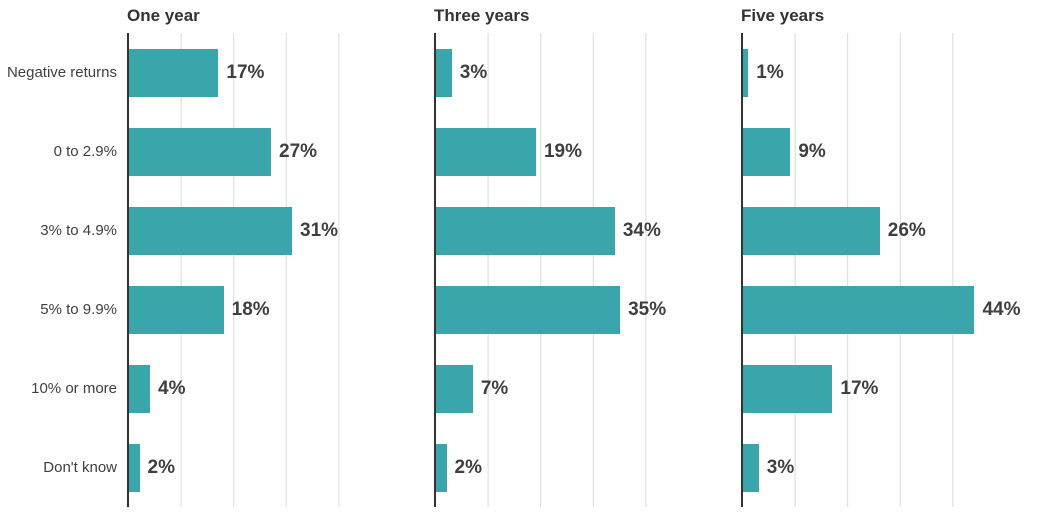  I want to click on bar-row: 31%, so click(259, 230).